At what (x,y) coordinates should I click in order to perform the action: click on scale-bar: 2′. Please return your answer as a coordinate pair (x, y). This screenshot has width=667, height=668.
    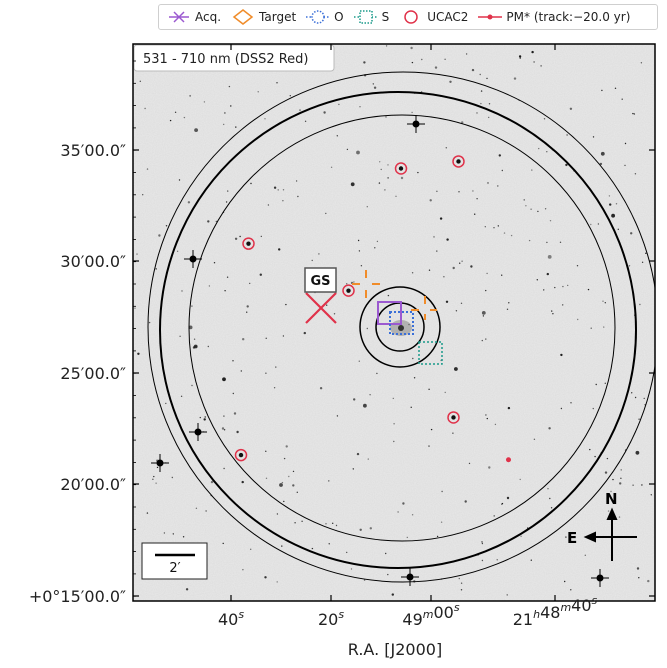
    Looking at the image, I should click on (174, 561).